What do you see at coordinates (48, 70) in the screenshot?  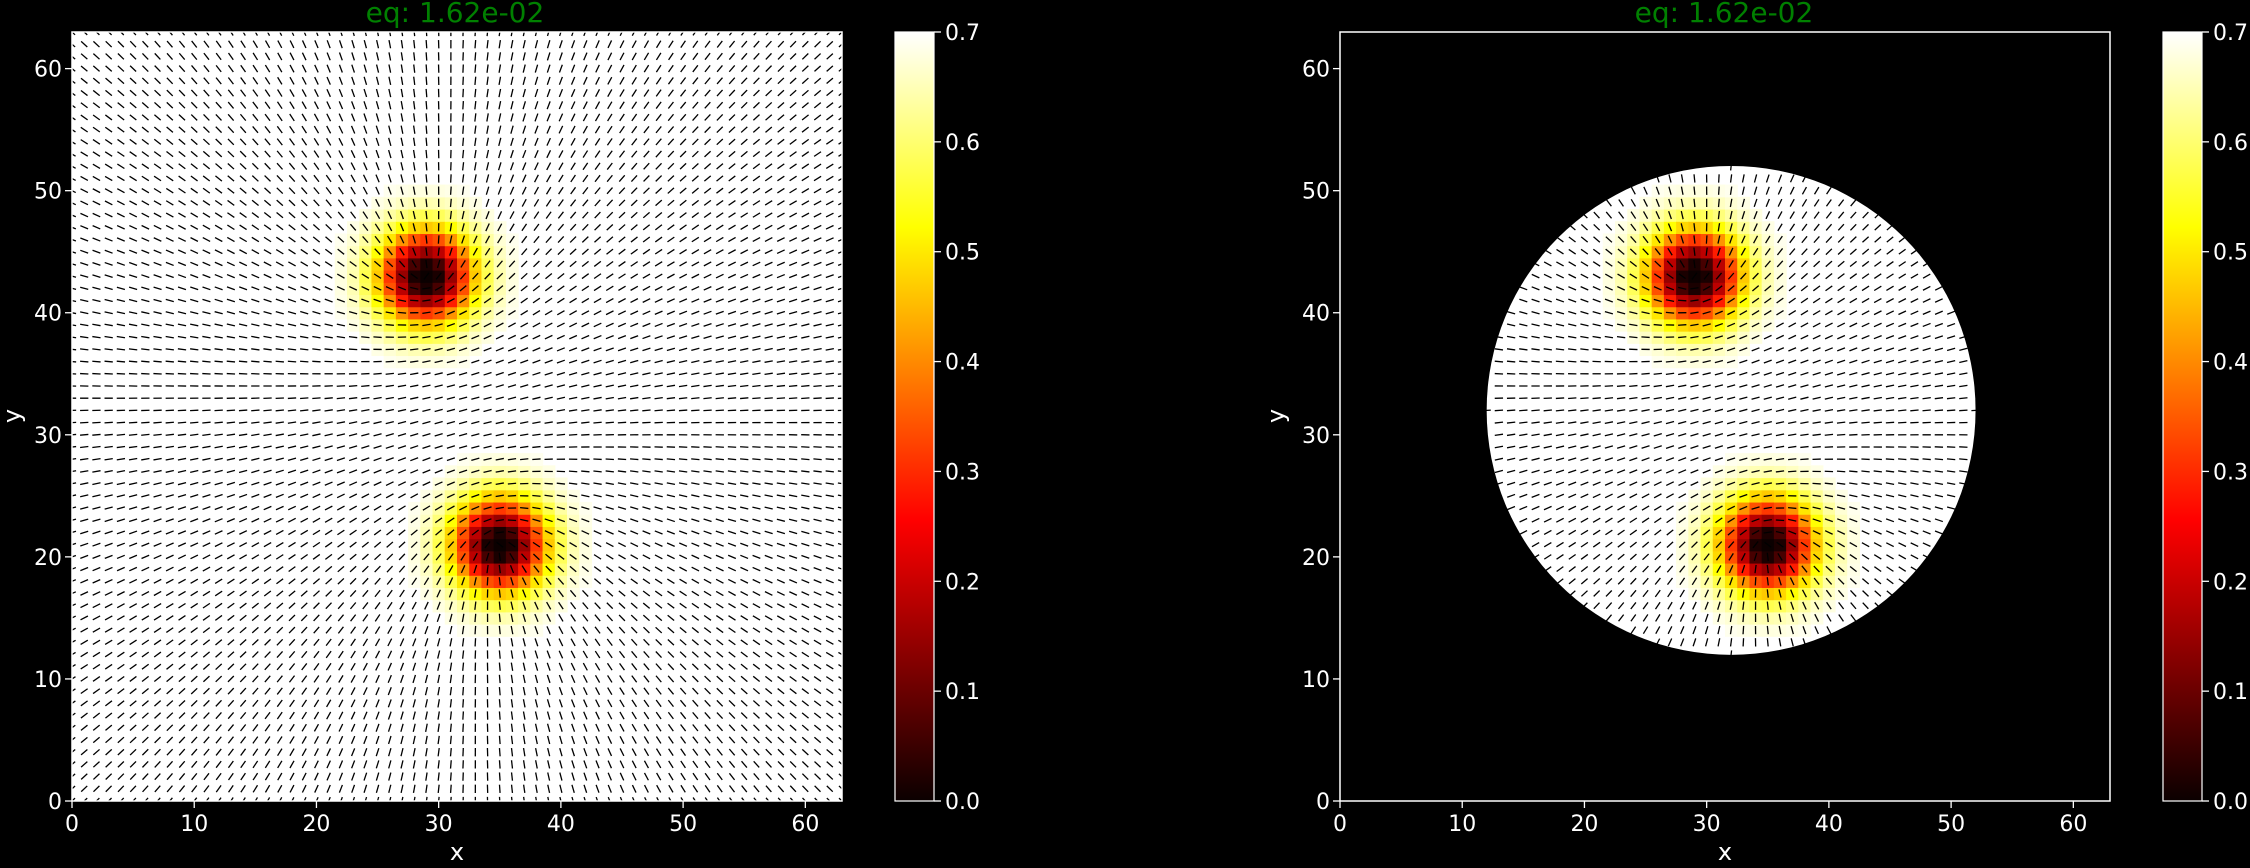 I see `y-tick-label: 60` at bounding box center [48, 70].